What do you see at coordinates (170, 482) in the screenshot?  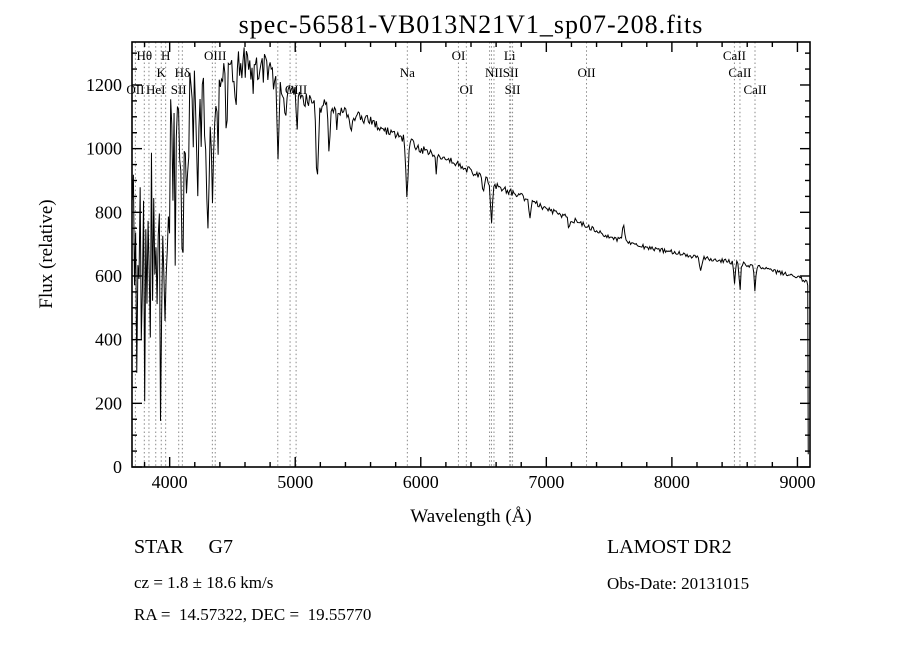 I see `x-tick-label: 4000` at bounding box center [170, 482].